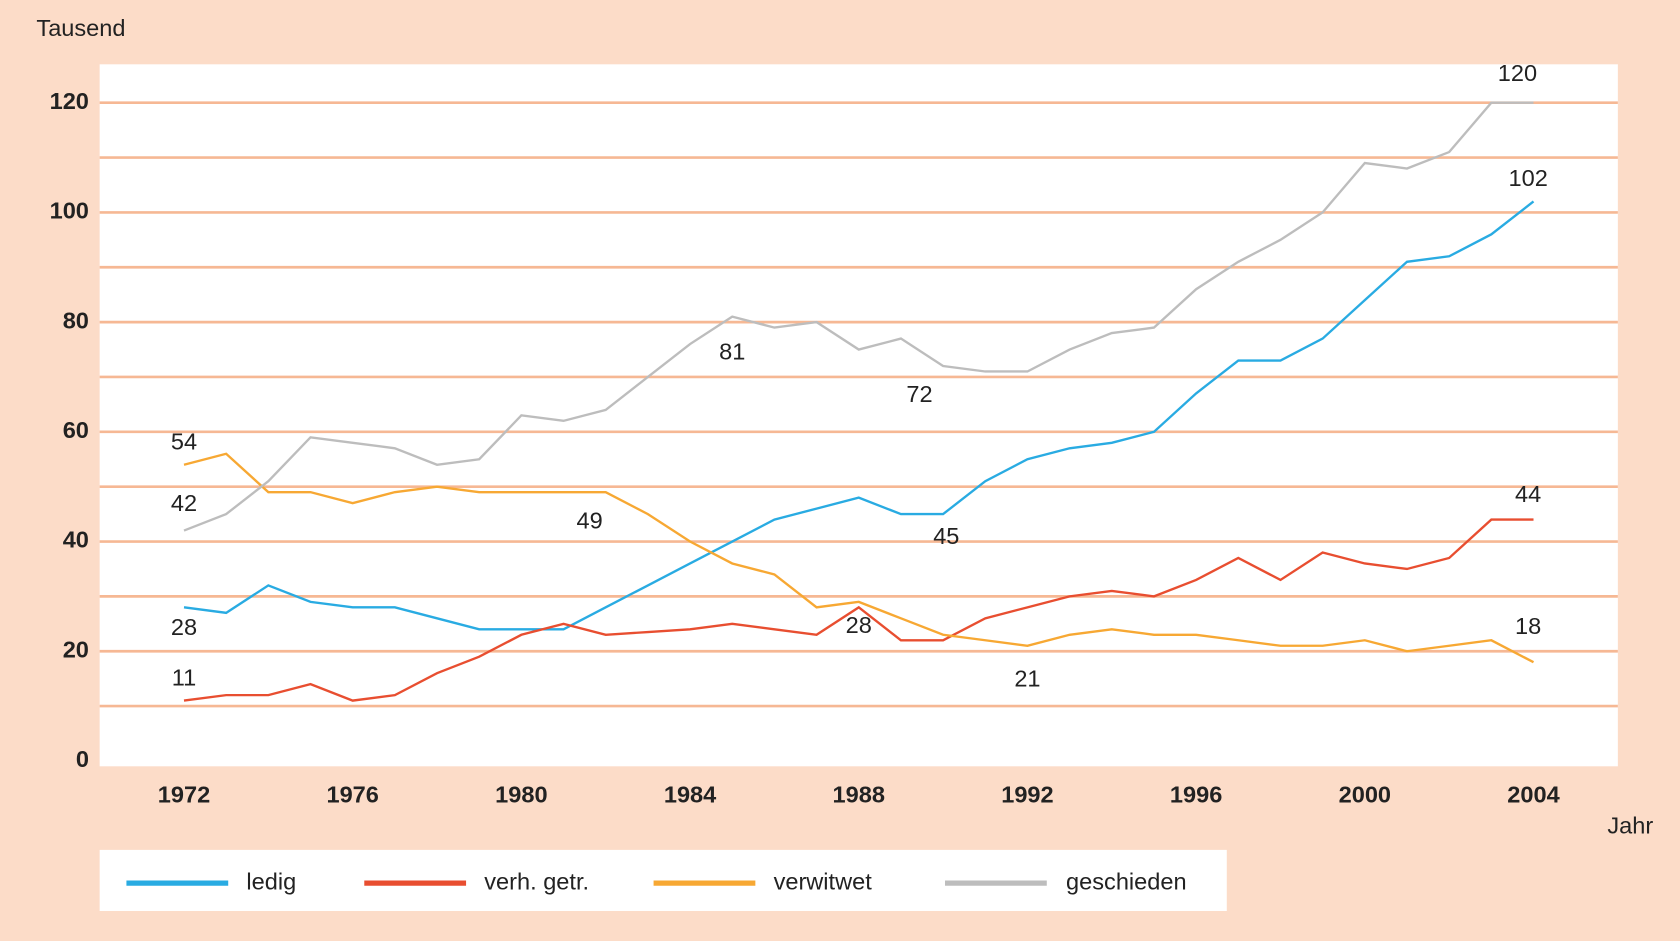  Describe the element at coordinates (1126, 881) in the screenshot. I see `legend-label: geschieden` at that location.